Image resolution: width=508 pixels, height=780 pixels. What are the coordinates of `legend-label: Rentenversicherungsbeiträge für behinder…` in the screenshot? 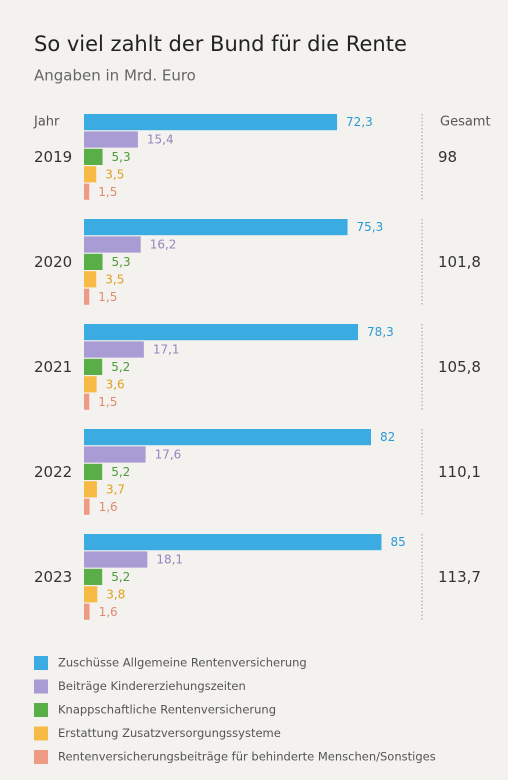 It's located at (247, 757).